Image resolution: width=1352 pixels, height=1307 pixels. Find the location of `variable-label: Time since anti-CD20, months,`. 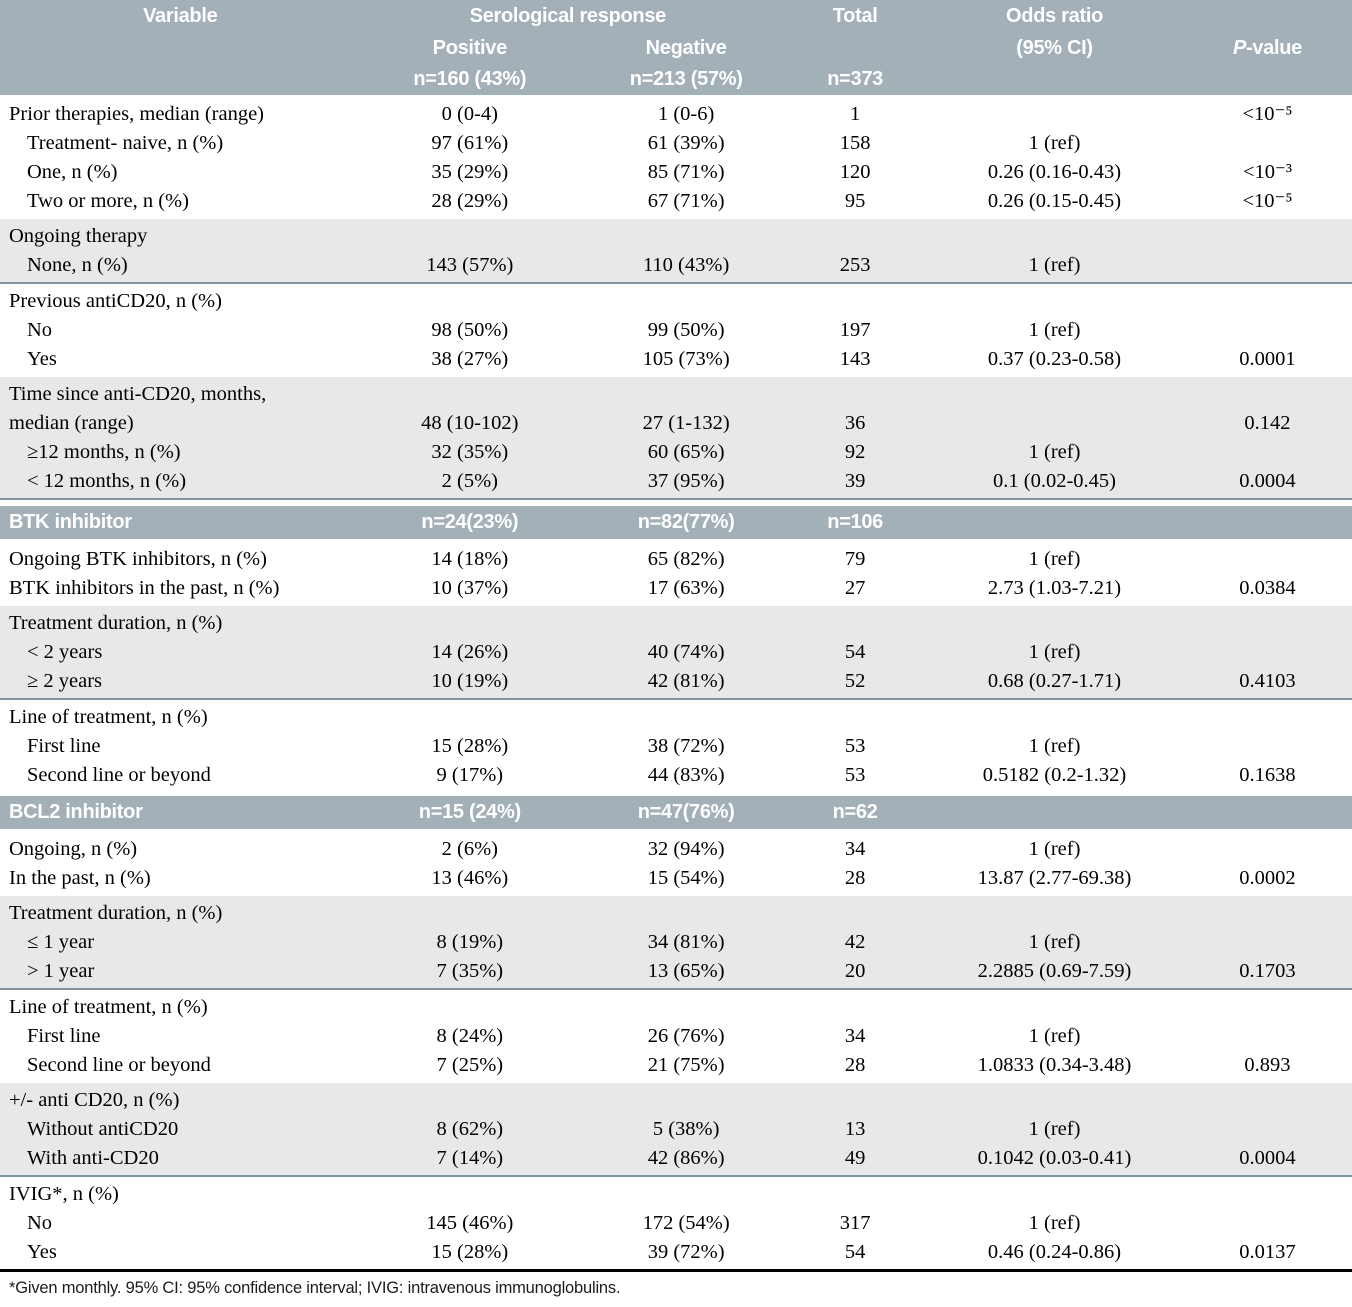

variable-label: Time since anti-CD20, months, is located at coordinates (138, 394).